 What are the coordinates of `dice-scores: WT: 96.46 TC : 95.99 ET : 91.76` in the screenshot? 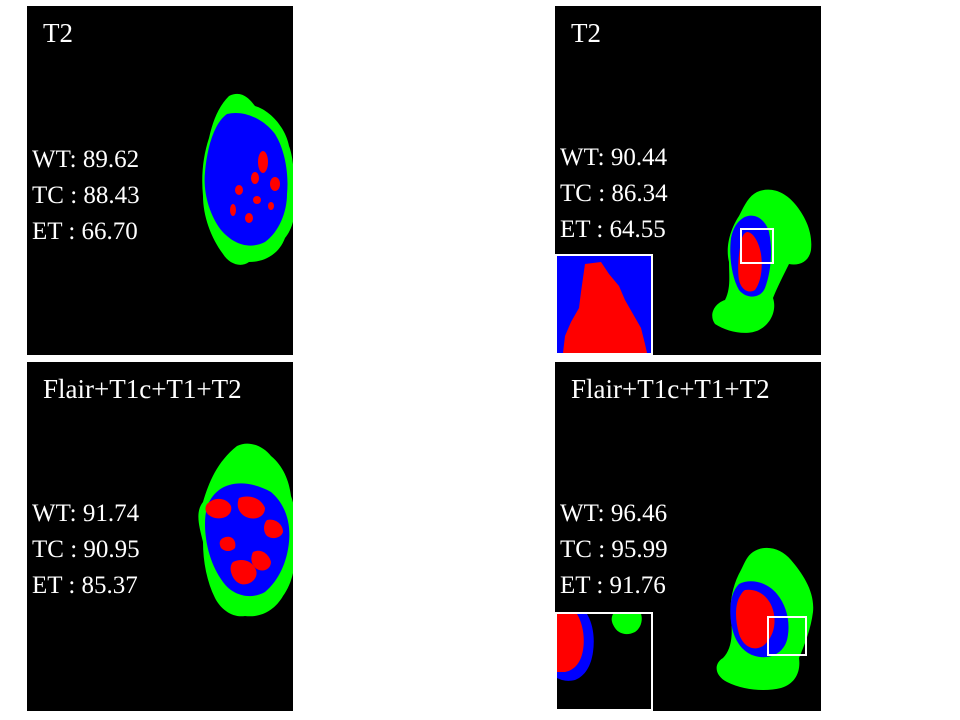 It's located at (614, 550).